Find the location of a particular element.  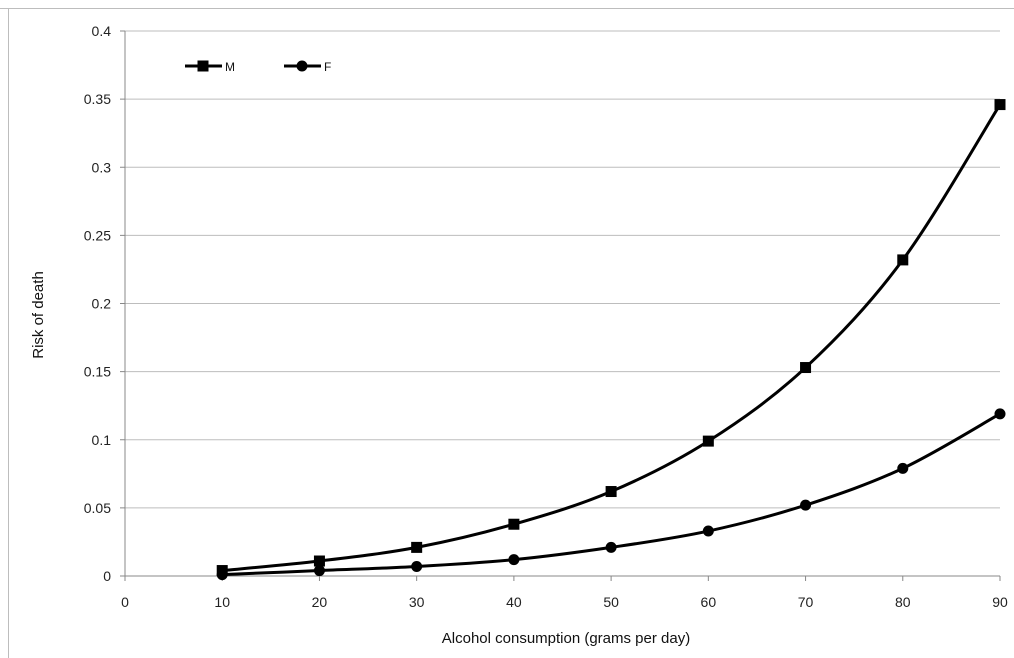

y-tick-label: 0 is located at coordinates (107, 576).